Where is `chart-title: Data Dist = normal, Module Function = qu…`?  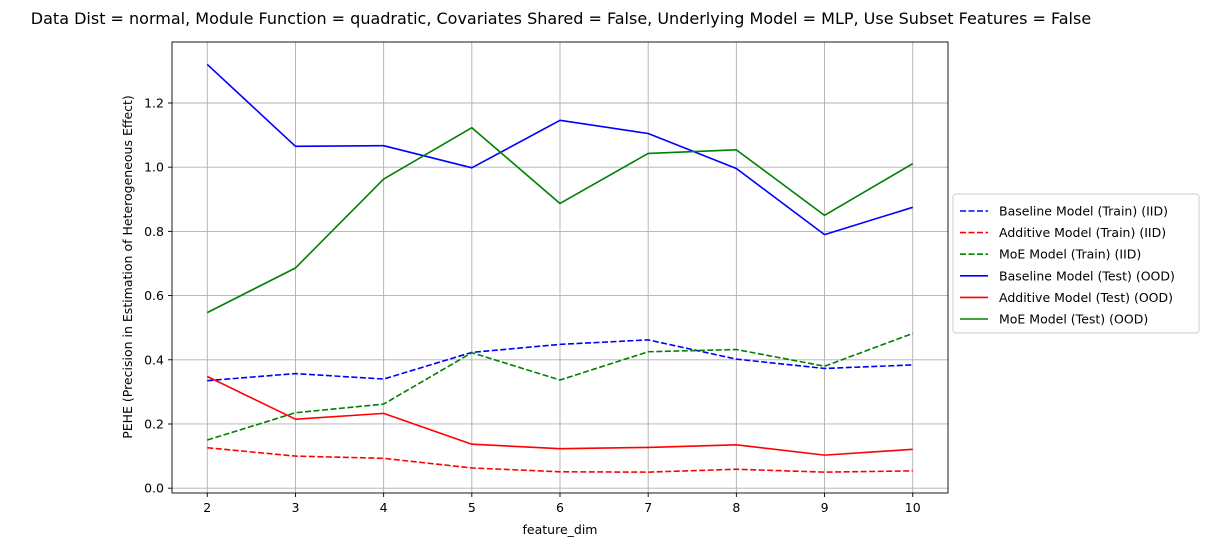
chart-title: Data Dist = normal, Module Function = qu… is located at coordinates (561, 18).